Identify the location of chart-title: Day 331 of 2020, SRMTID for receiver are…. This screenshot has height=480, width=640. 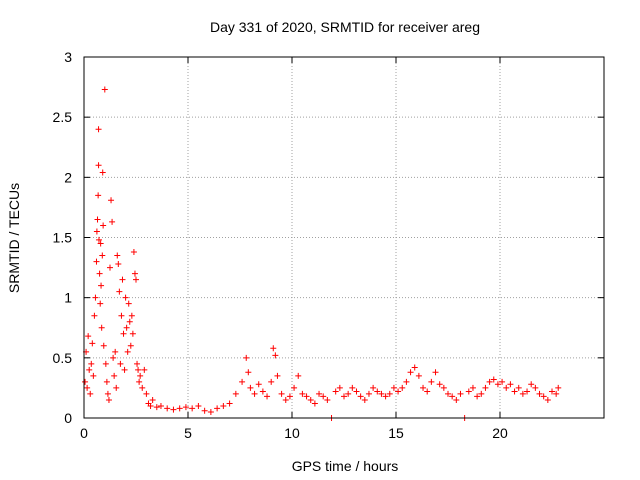
(345, 27).